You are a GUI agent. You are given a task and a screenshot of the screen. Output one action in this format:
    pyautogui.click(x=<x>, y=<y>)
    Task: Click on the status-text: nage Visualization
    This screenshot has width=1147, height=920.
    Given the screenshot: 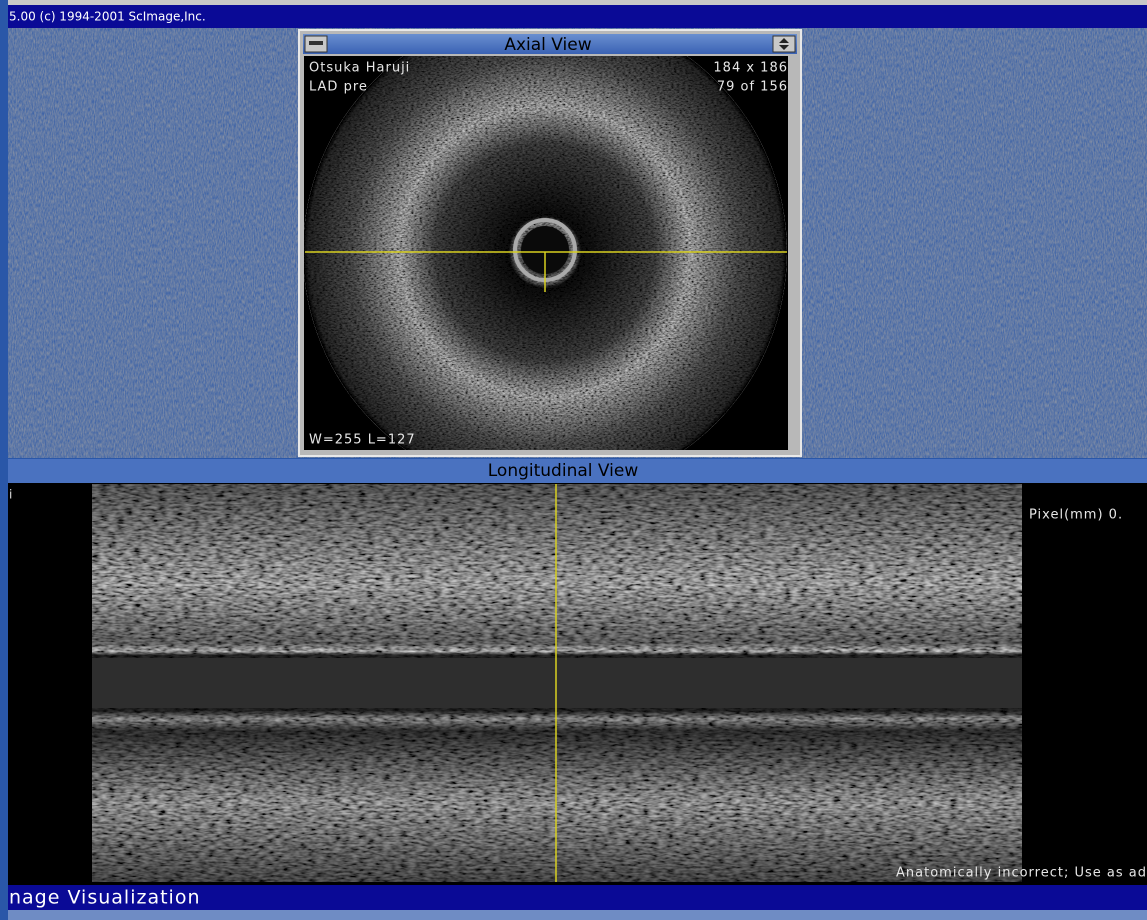 What is the action you would take?
    pyautogui.click(x=105, y=898)
    